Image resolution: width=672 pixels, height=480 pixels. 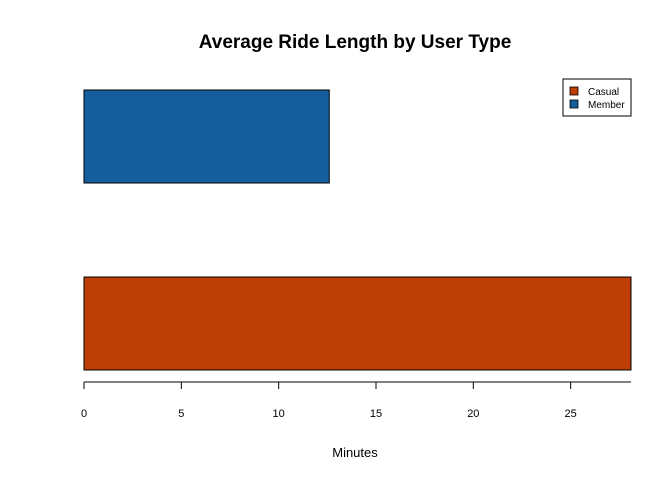 What do you see at coordinates (206, 136) in the screenshot?
I see `bar-member` at bounding box center [206, 136].